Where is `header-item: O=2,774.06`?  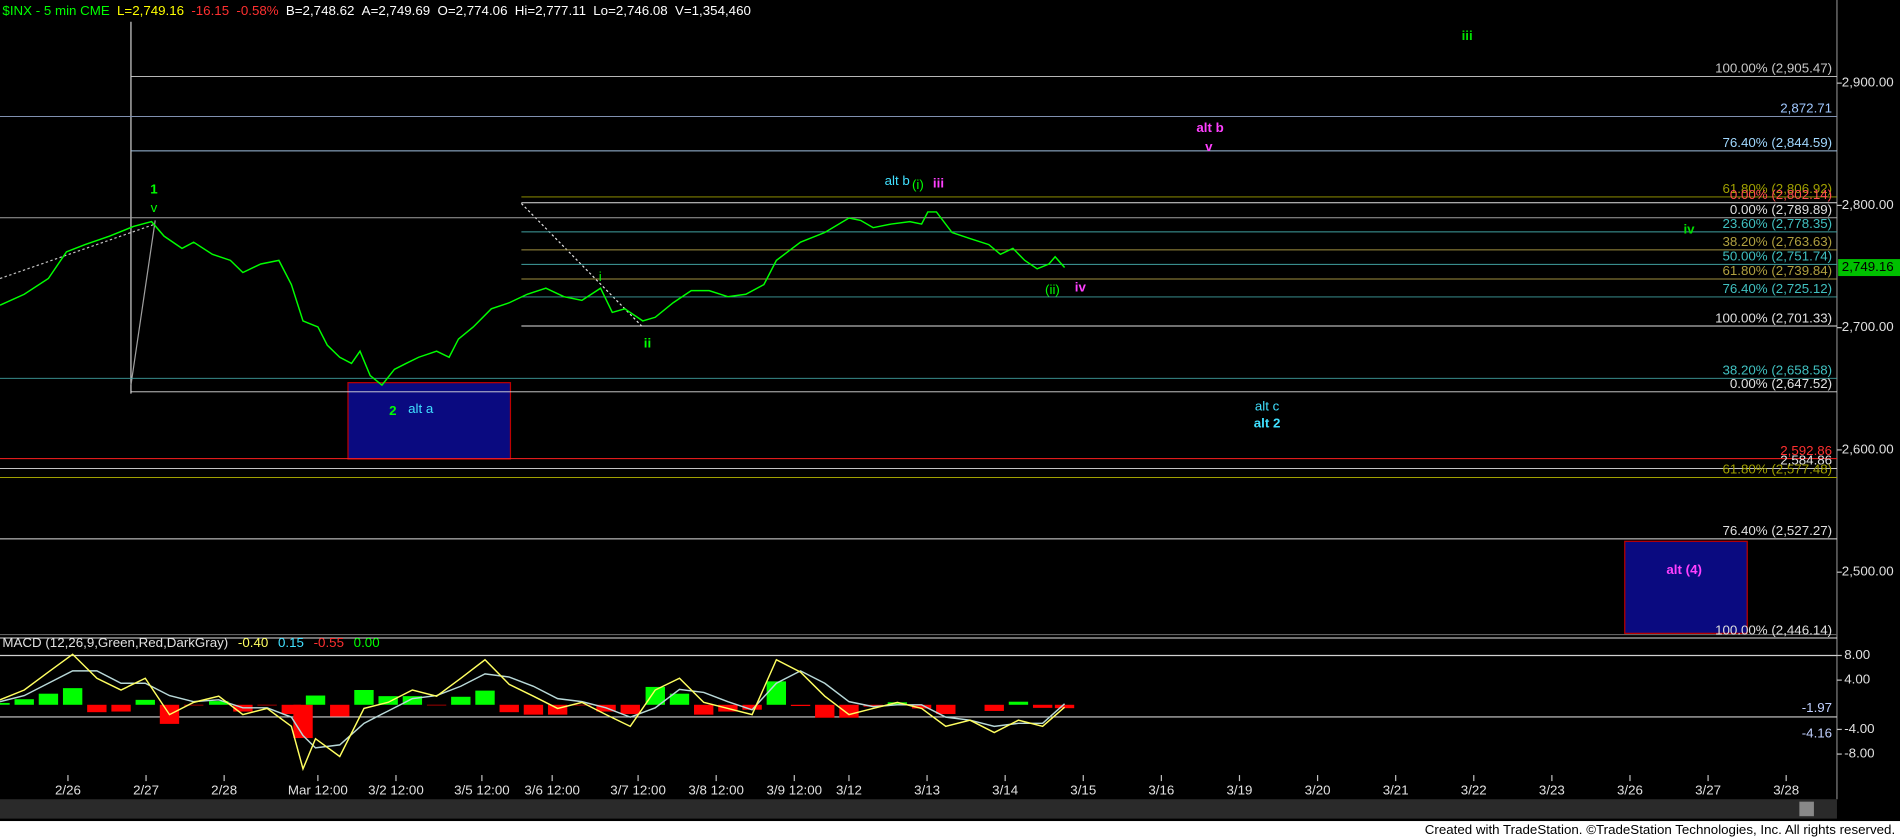 header-item: O=2,774.06 is located at coordinates (472, 9).